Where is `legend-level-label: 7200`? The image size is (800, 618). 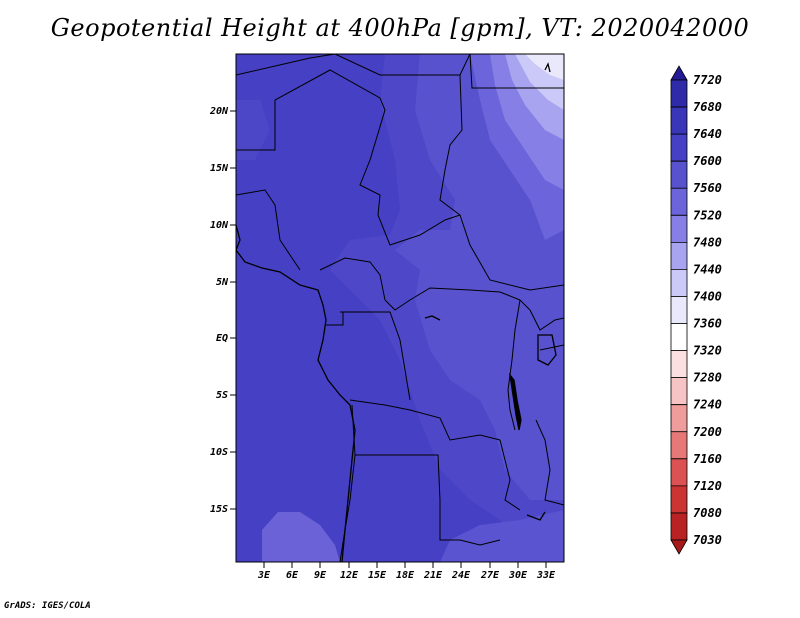
legend-level-label: 7200 is located at coordinates (707, 432).